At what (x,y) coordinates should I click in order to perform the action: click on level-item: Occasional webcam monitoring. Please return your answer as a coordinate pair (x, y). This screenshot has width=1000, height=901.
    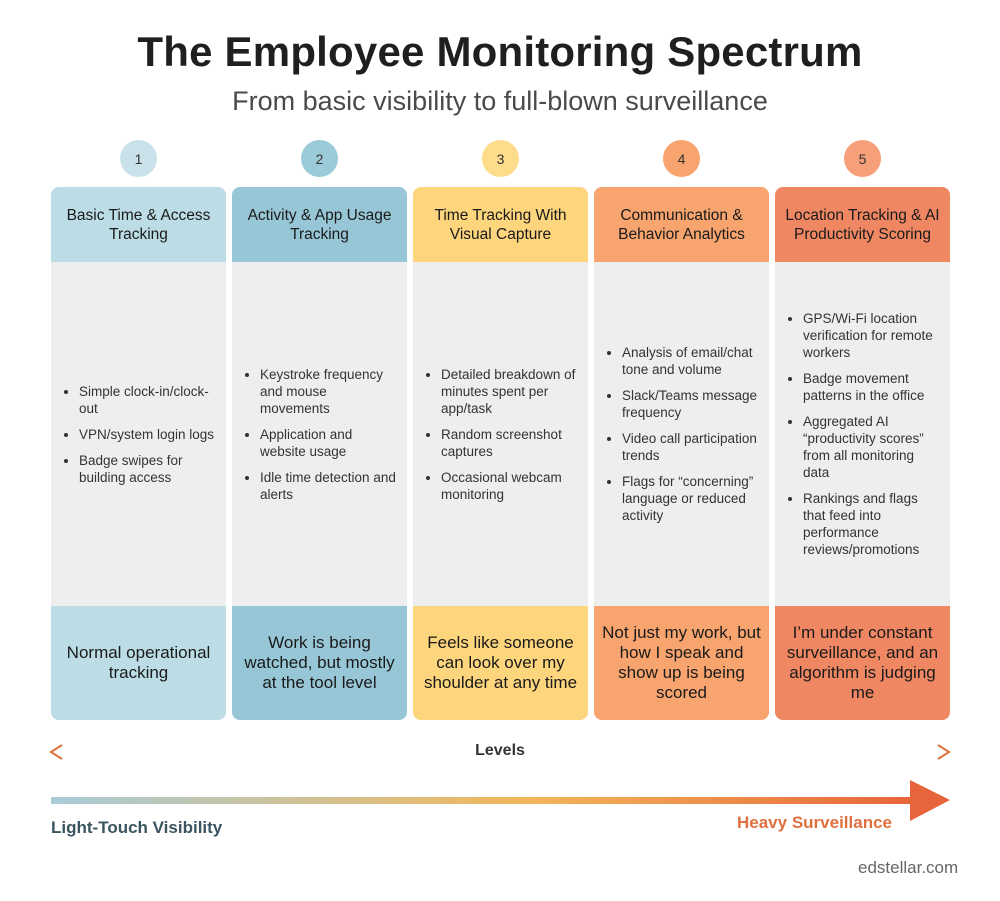
    Looking at the image, I should click on (510, 486).